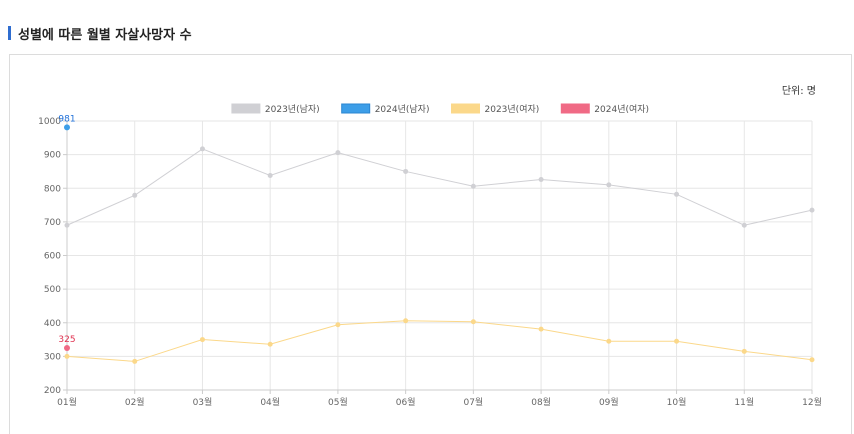  What do you see at coordinates (406, 402) in the screenshot?
I see `x-tick-label: 06월` at bounding box center [406, 402].